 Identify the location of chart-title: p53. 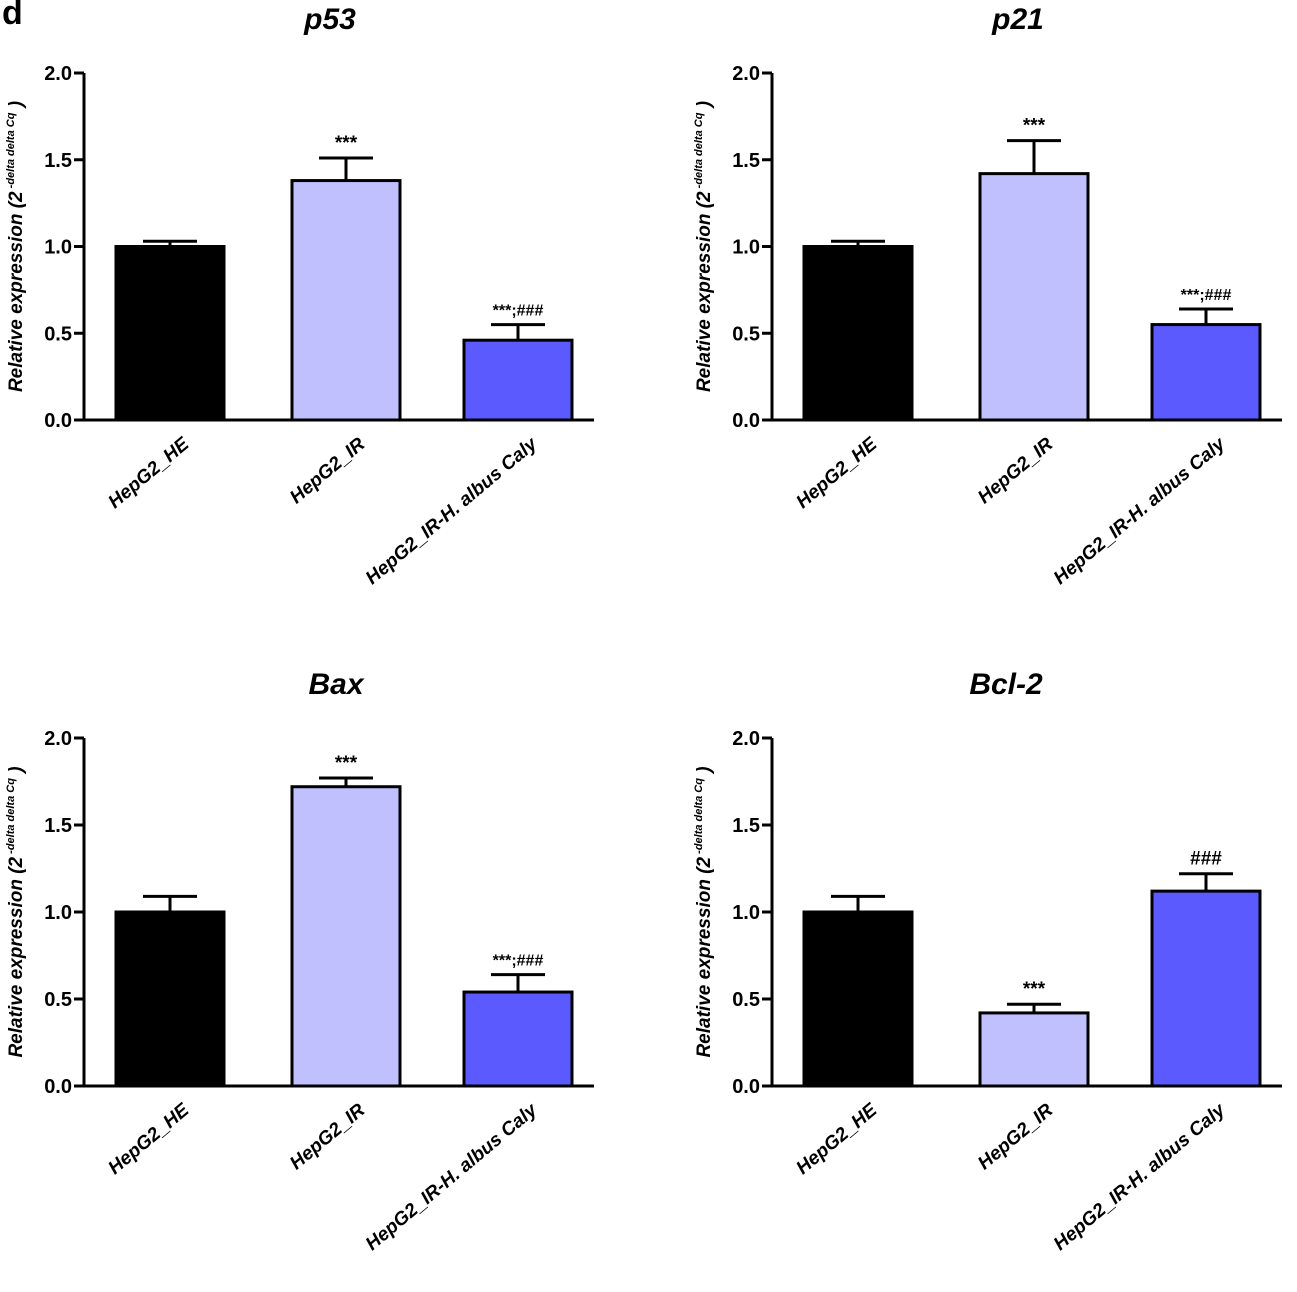
(329, 19).